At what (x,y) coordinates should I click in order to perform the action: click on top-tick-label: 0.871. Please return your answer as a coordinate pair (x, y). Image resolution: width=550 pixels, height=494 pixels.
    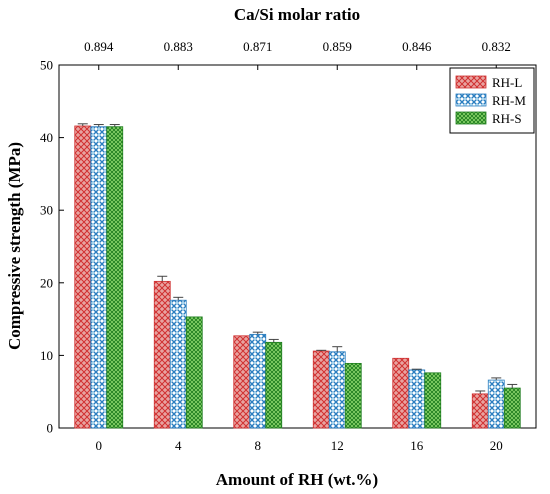
    Looking at the image, I should click on (257, 46).